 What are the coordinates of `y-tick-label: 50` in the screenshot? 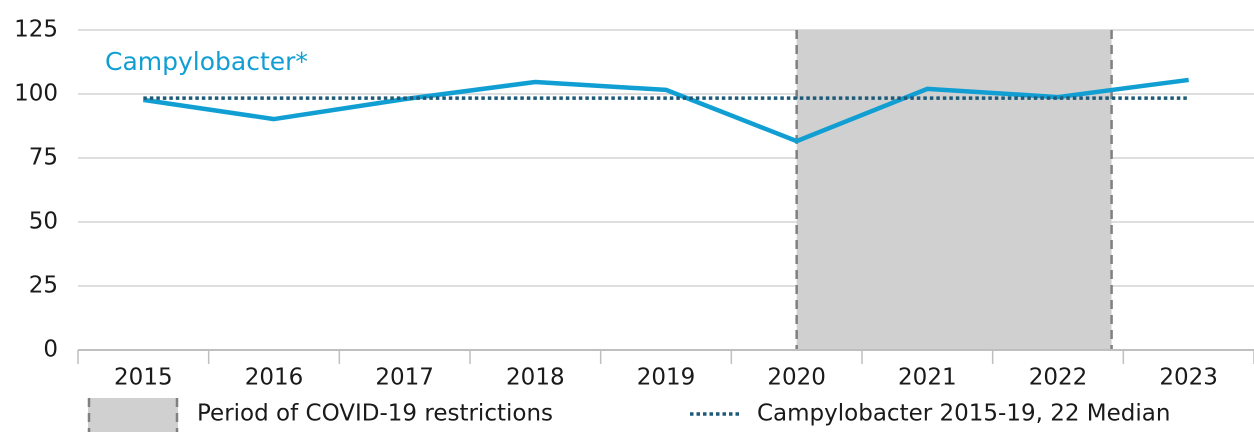 It's located at (43, 222).